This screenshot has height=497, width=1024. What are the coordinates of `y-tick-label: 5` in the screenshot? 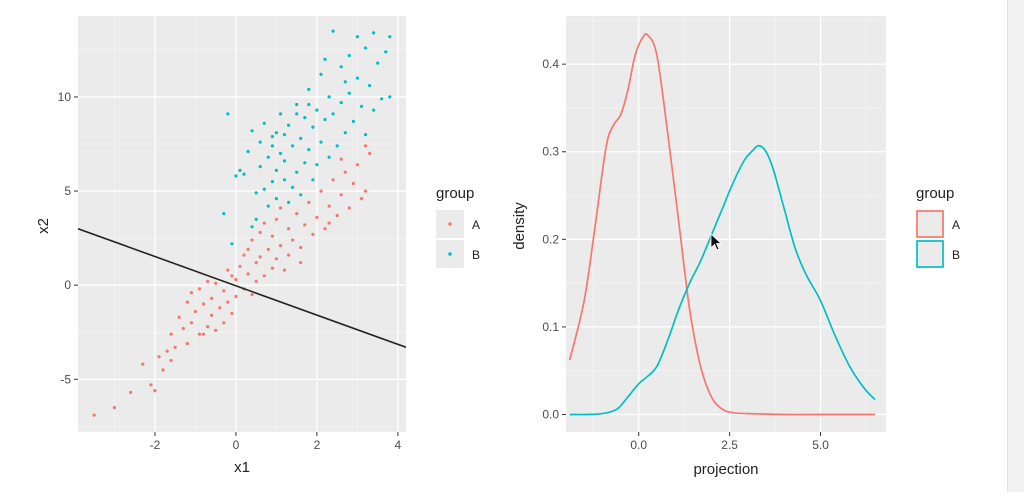 It's located at (67, 191).